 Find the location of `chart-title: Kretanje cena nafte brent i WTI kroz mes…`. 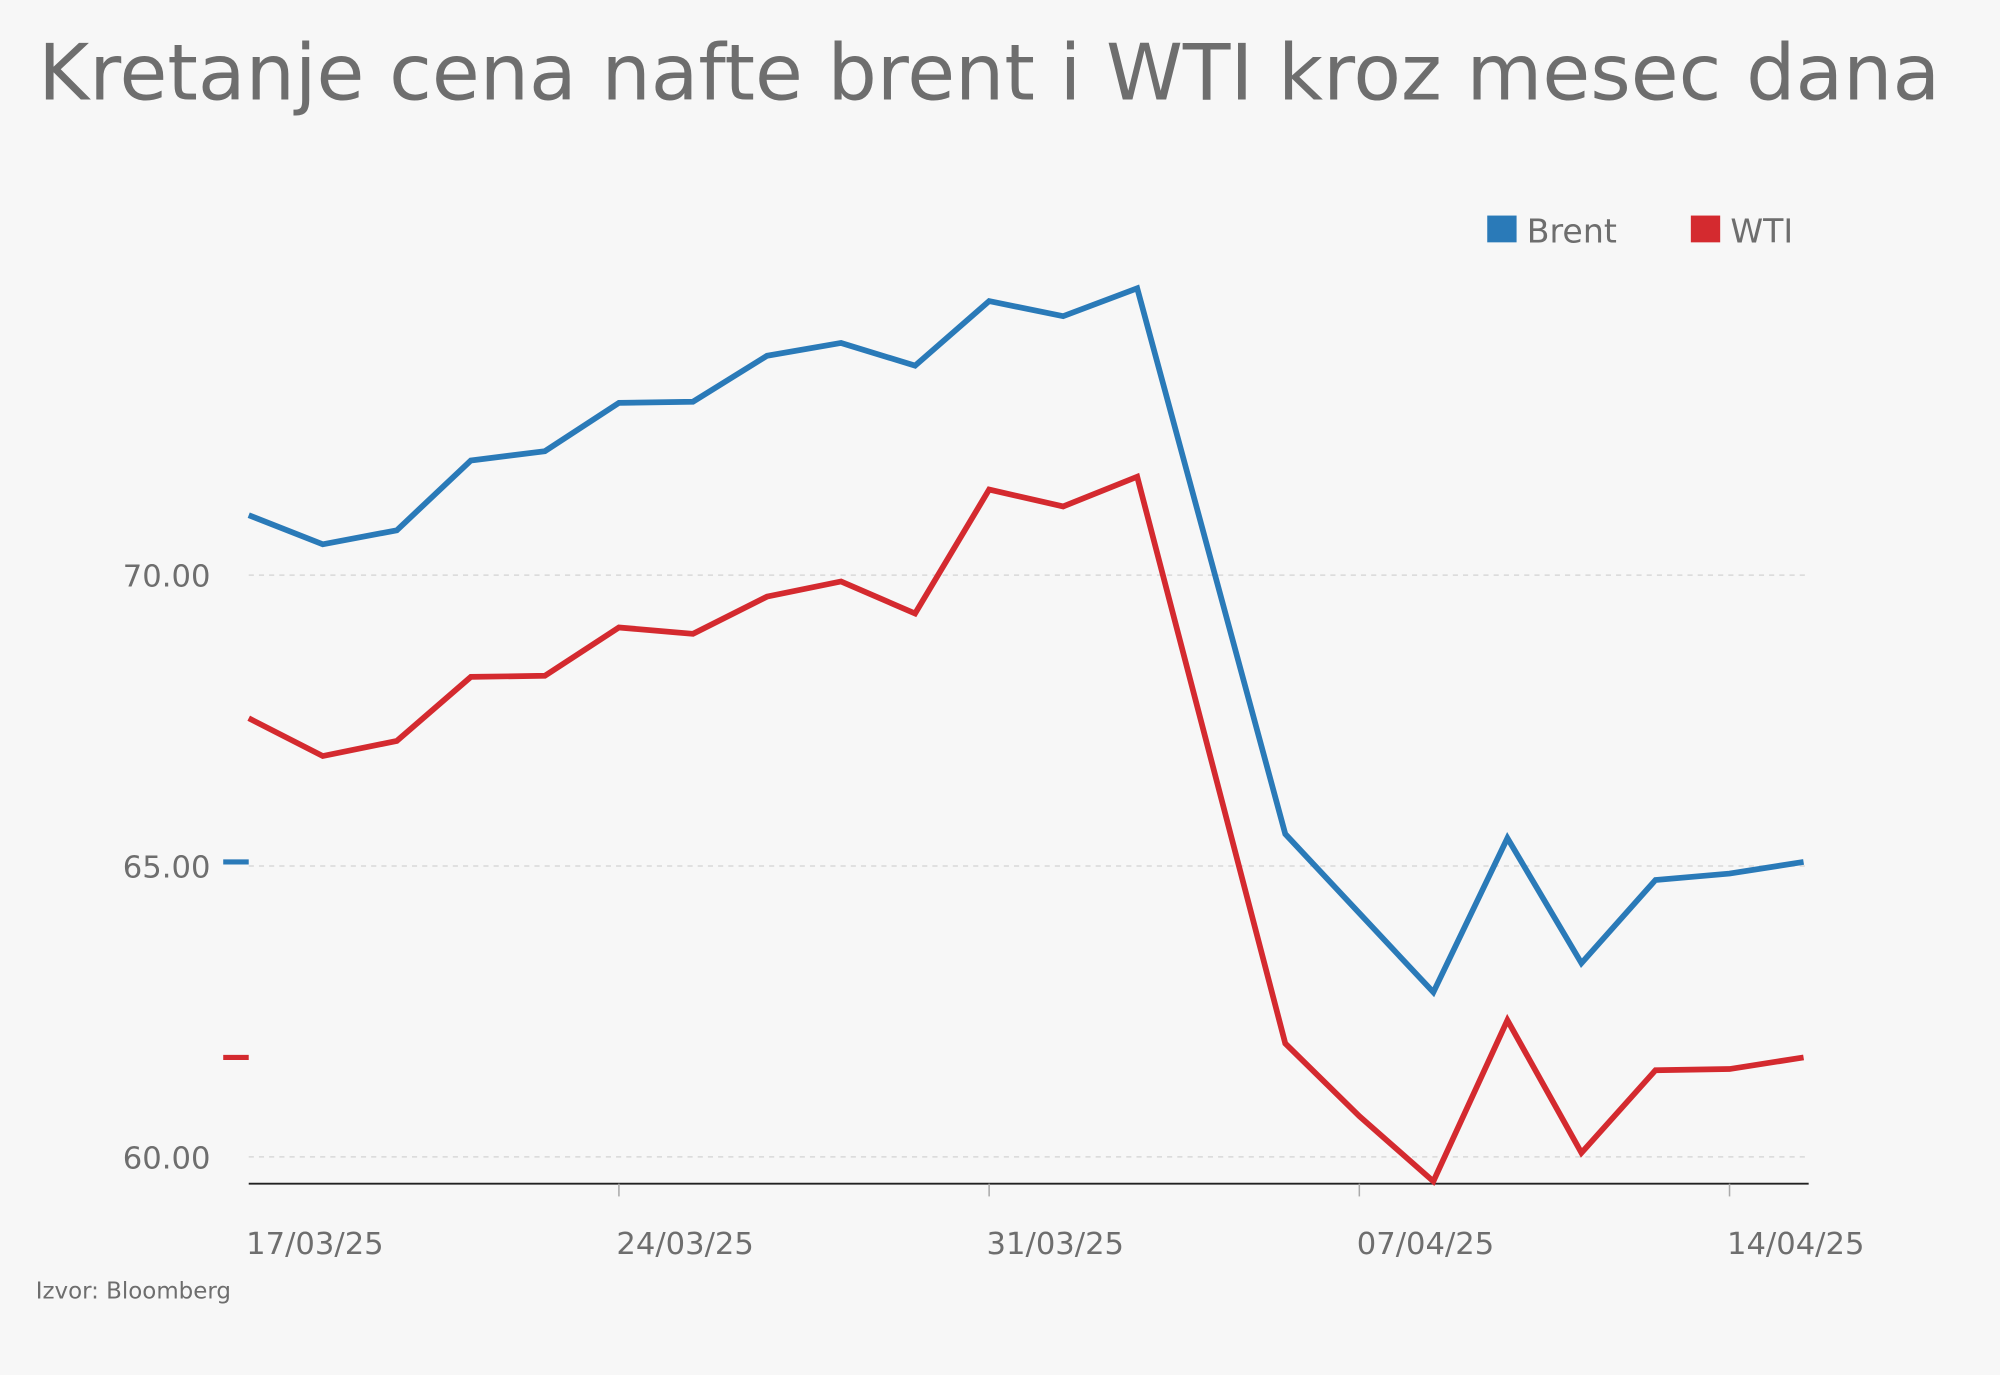

chart-title: Kretanje cena nafte brent i WTI kroz mes… is located at coordinates (989, 73).